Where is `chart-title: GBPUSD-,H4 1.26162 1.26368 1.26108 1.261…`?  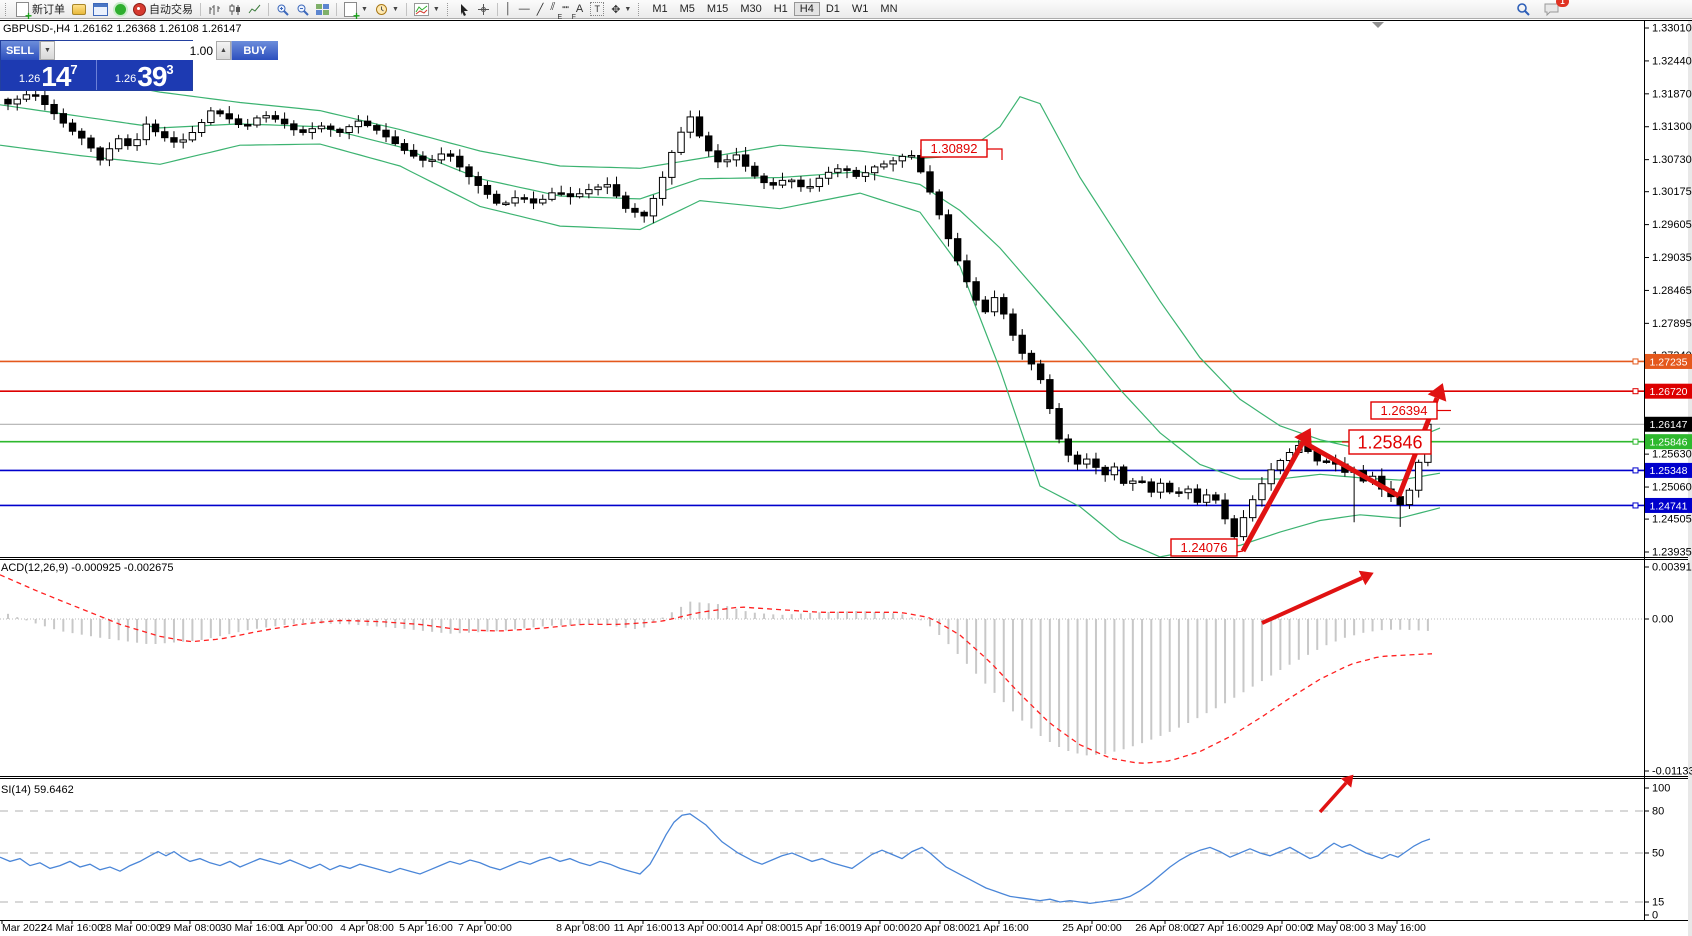
chart-title: GBPUSD-,H4 1.26162 1.26368 1.26108 1.261… is located at coordinates (122, 29).